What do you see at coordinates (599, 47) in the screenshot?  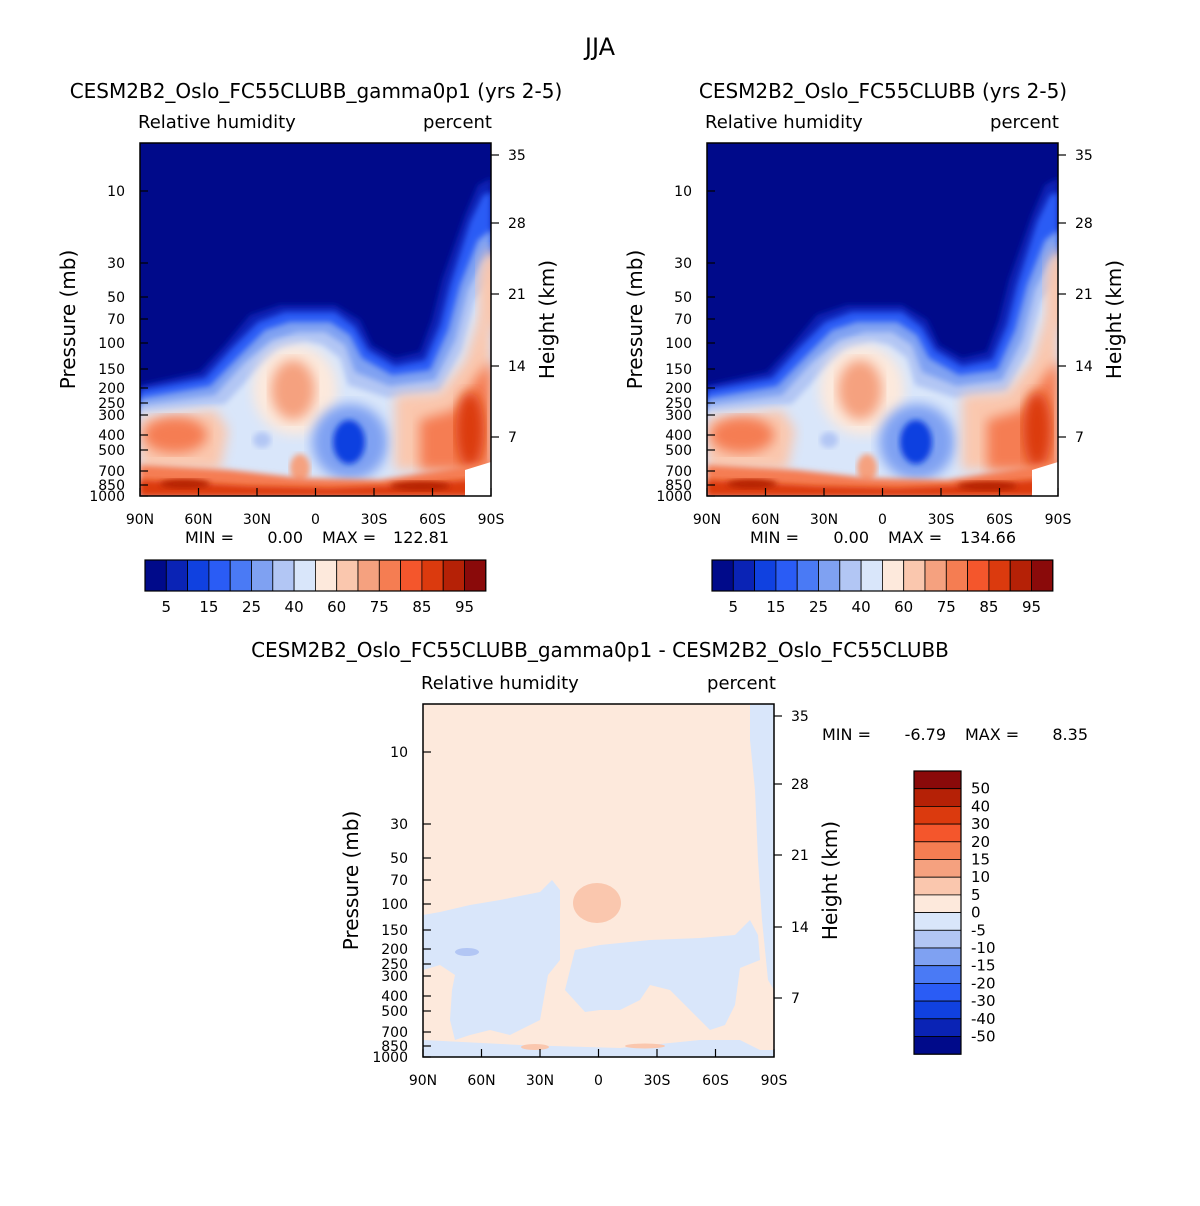 I see `page-title: JJA` at bounding box center [599, 47].